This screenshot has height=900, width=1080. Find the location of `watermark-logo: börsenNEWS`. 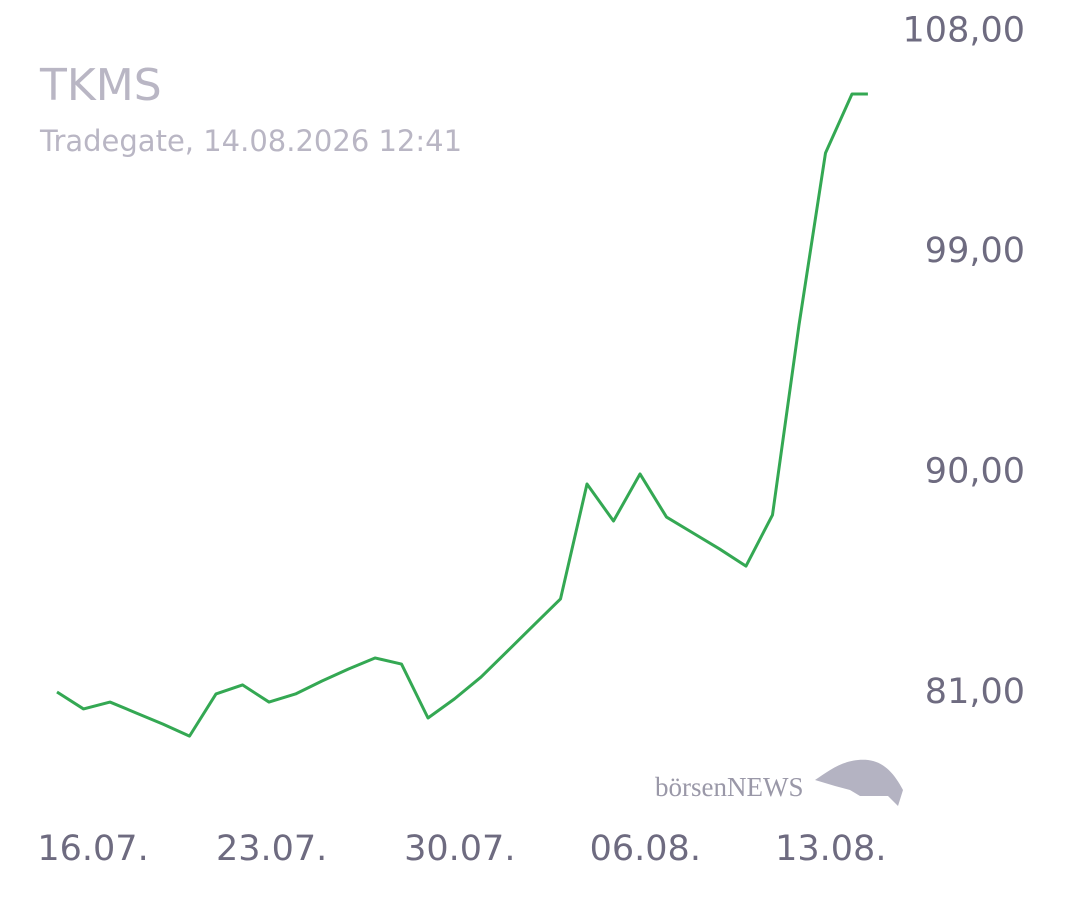

watermark-logo: börsenNEWS is located at coordinates (779, 782).